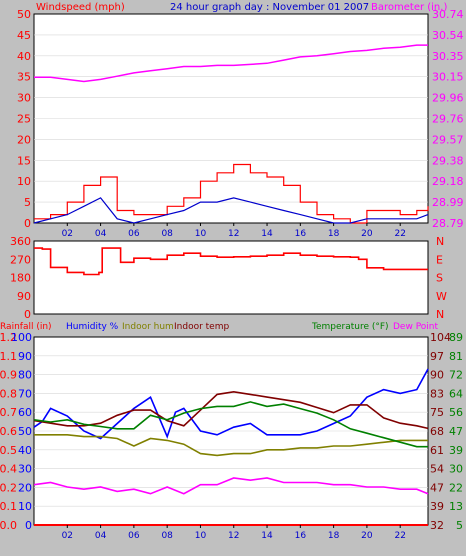 The height and width of the screenshot is (556, 466). Describe the element at coordinates (201, 234) in the screenshot. I see `wind-time-label: 10` at that location.